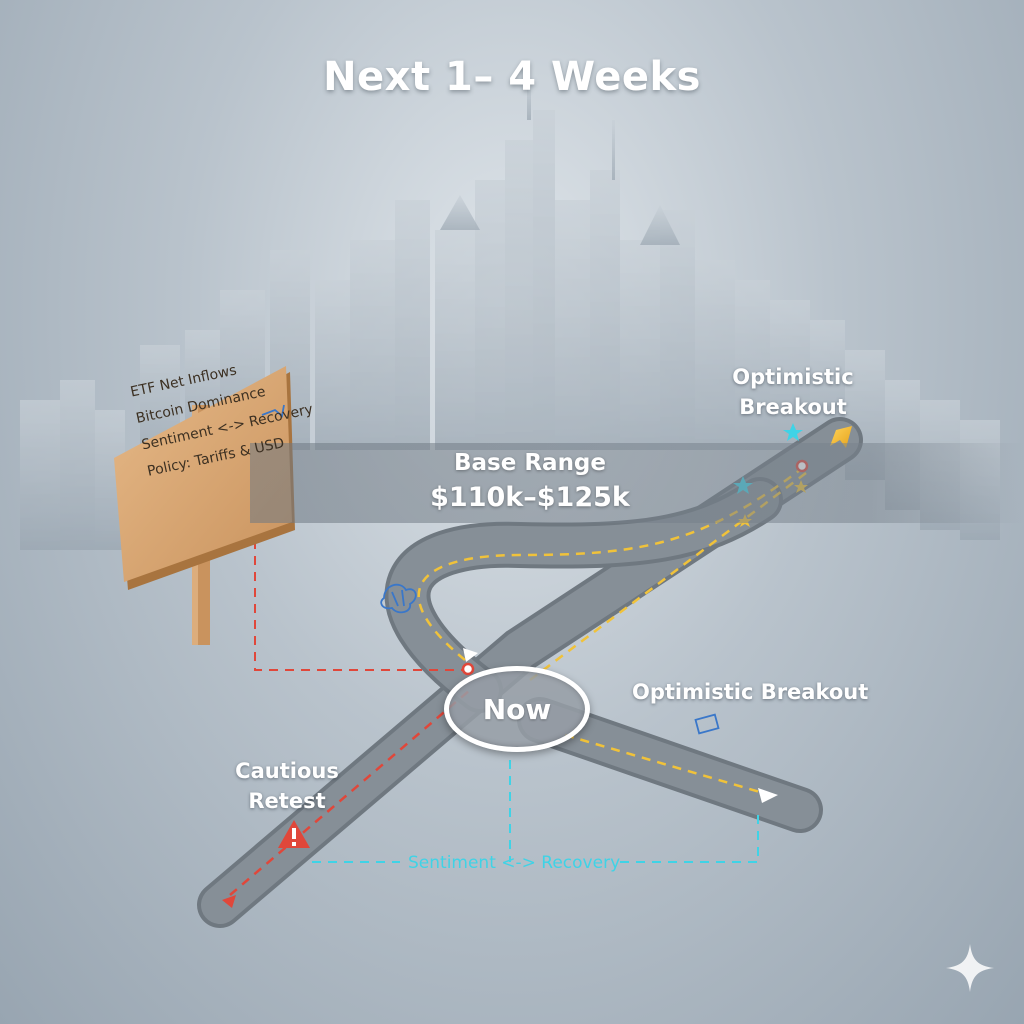 Image resolution: width=1024 pixels, height=1024 pixels. What do you see at coordinates (514, 863) in the screenshot?
I see `sentiment-recovery-label: Sentiment <-> Recovery` at bounding box center [514, 863].